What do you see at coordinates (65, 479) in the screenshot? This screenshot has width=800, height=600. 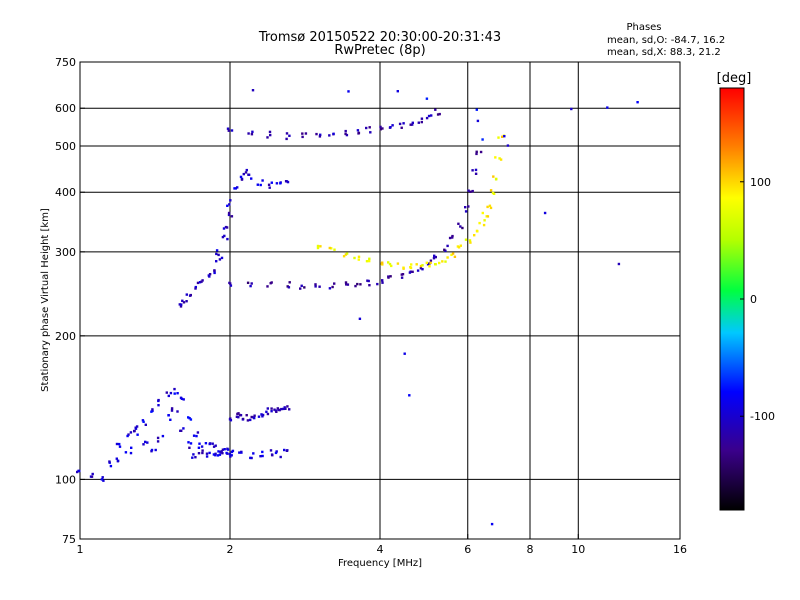 I see `y-tick-label: 100` at bounding box center [65, 479].